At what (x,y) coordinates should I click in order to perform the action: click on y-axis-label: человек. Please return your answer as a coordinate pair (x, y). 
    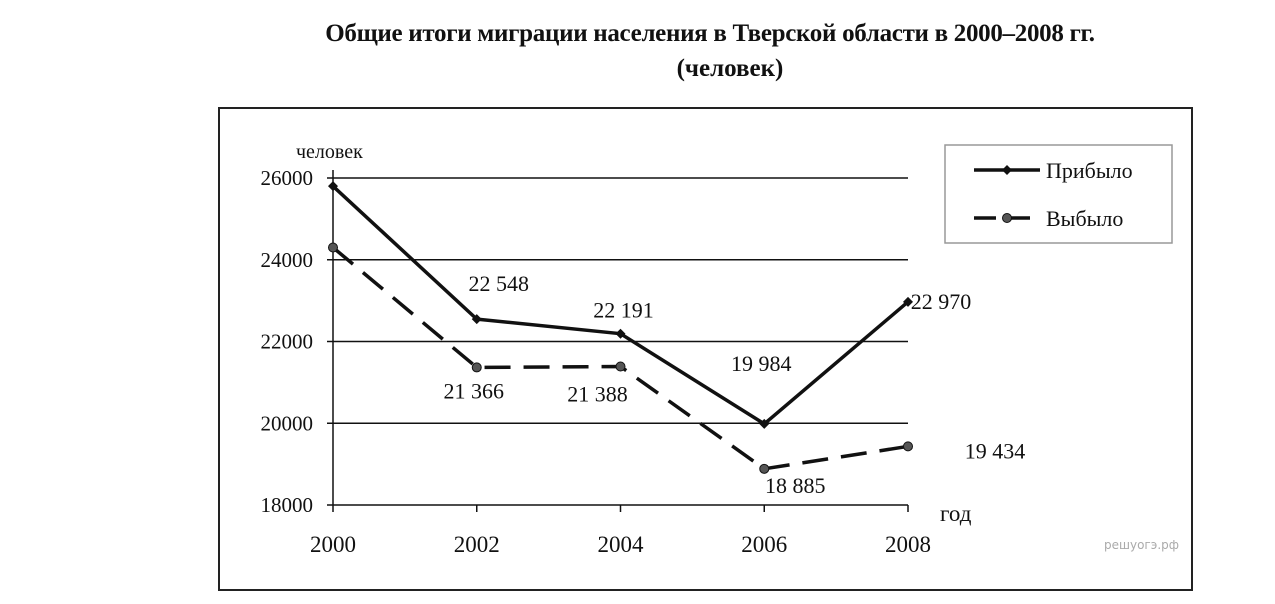
    Looking at the image, I should click on (329, 152).